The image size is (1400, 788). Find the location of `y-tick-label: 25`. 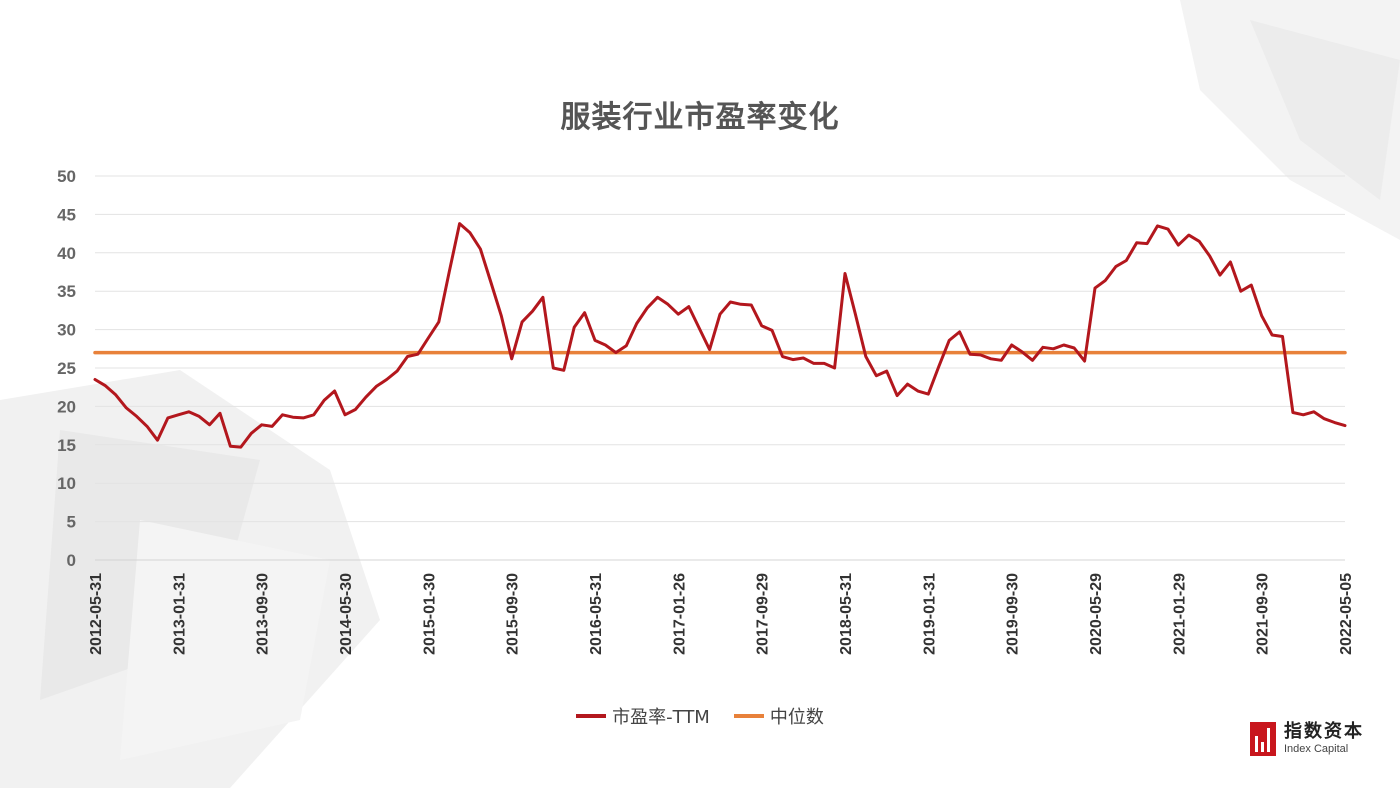

y-tick-label: 25 is located at coordinates (66, 368).